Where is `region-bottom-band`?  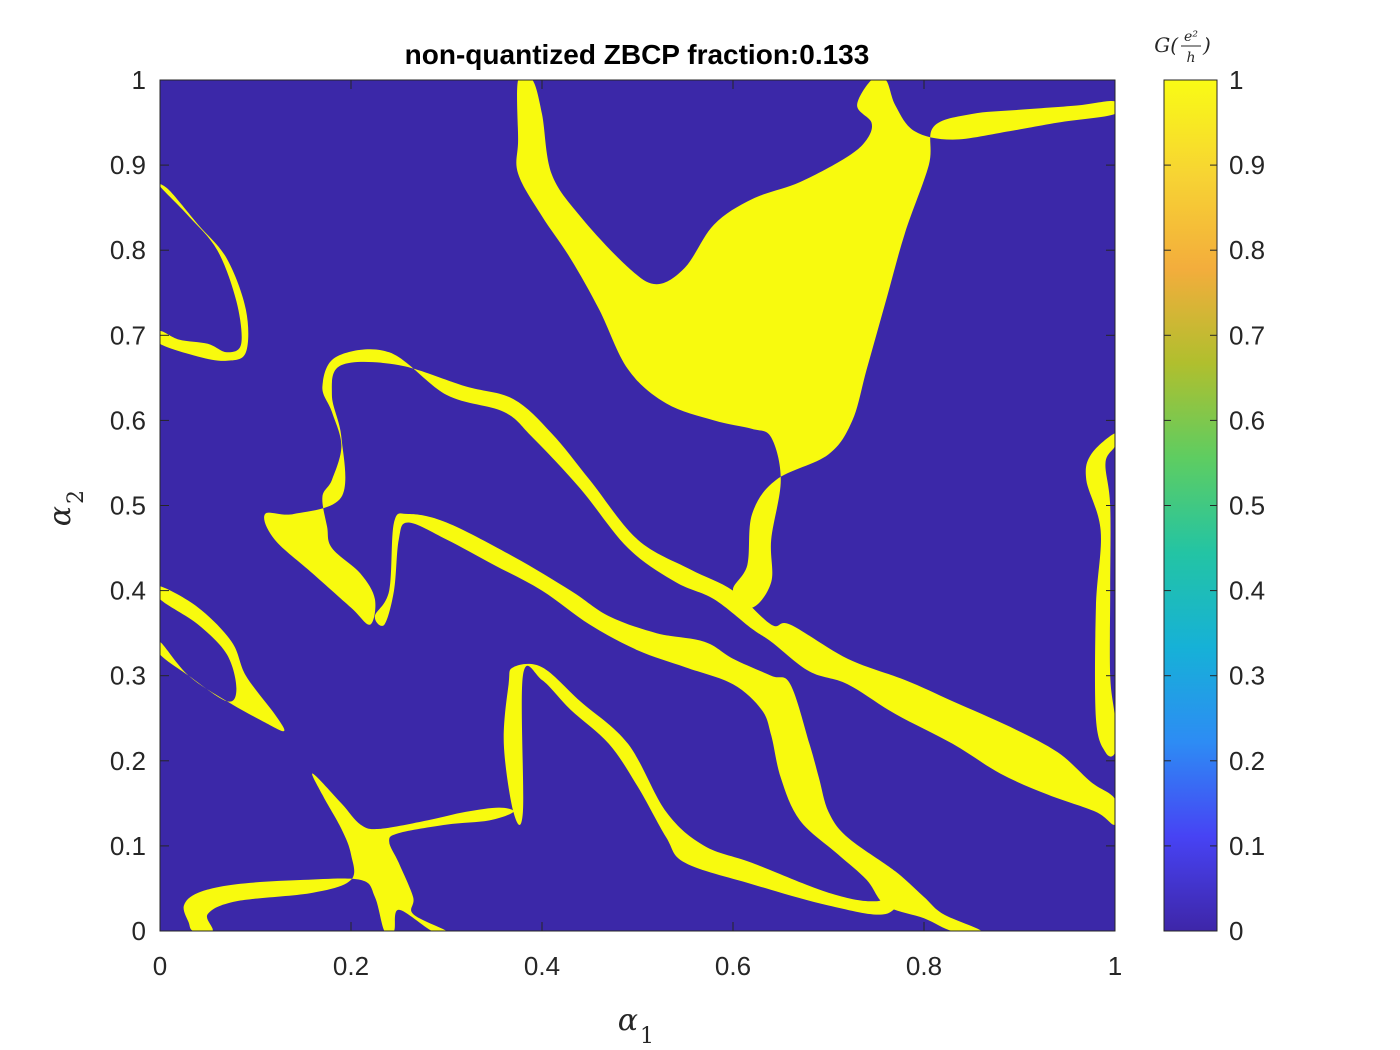
region-bottom-band is located at coordinates (704, 789).